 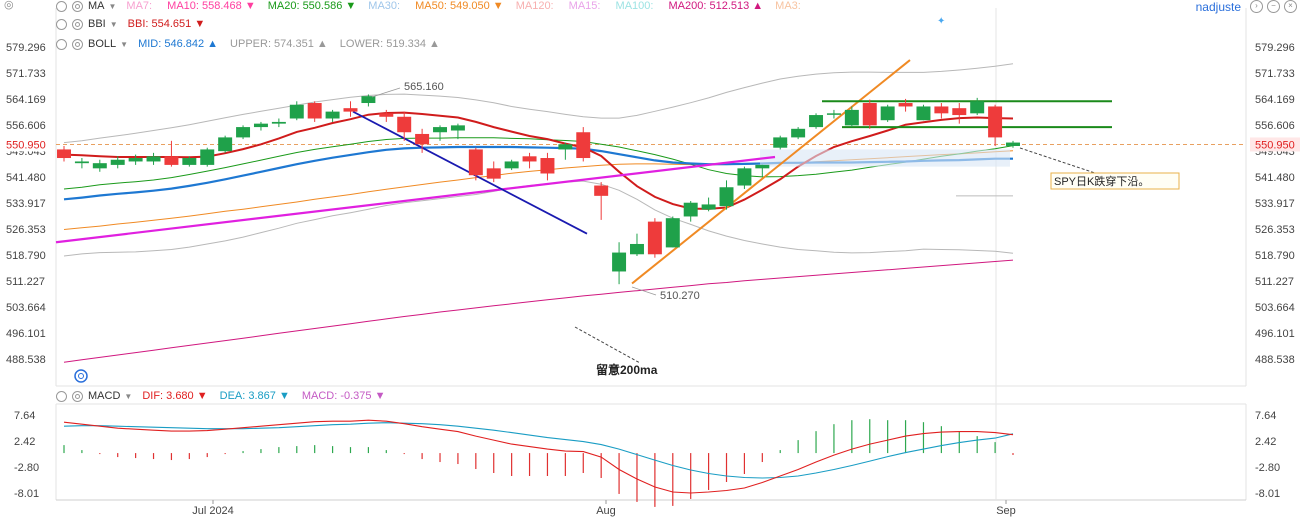 I want to click on high-price-label: 565.160, so click(x=424, y=87).